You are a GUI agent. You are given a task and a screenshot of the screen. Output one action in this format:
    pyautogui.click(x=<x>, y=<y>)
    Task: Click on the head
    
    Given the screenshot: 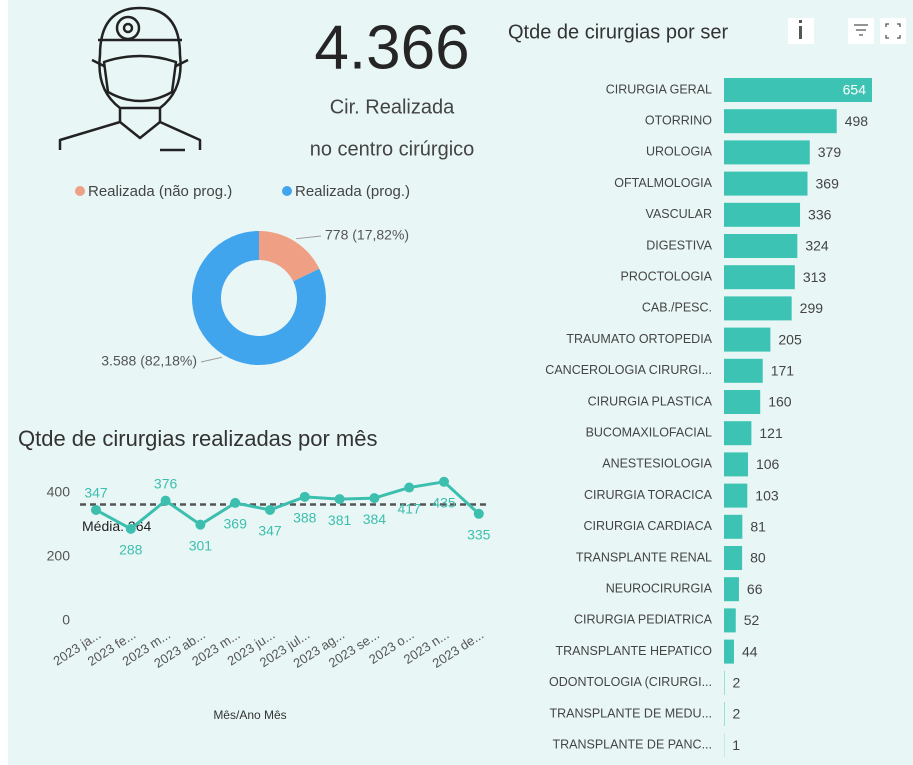 What is the action you would take?
    pyautogui.click(x=140, y=31)
    